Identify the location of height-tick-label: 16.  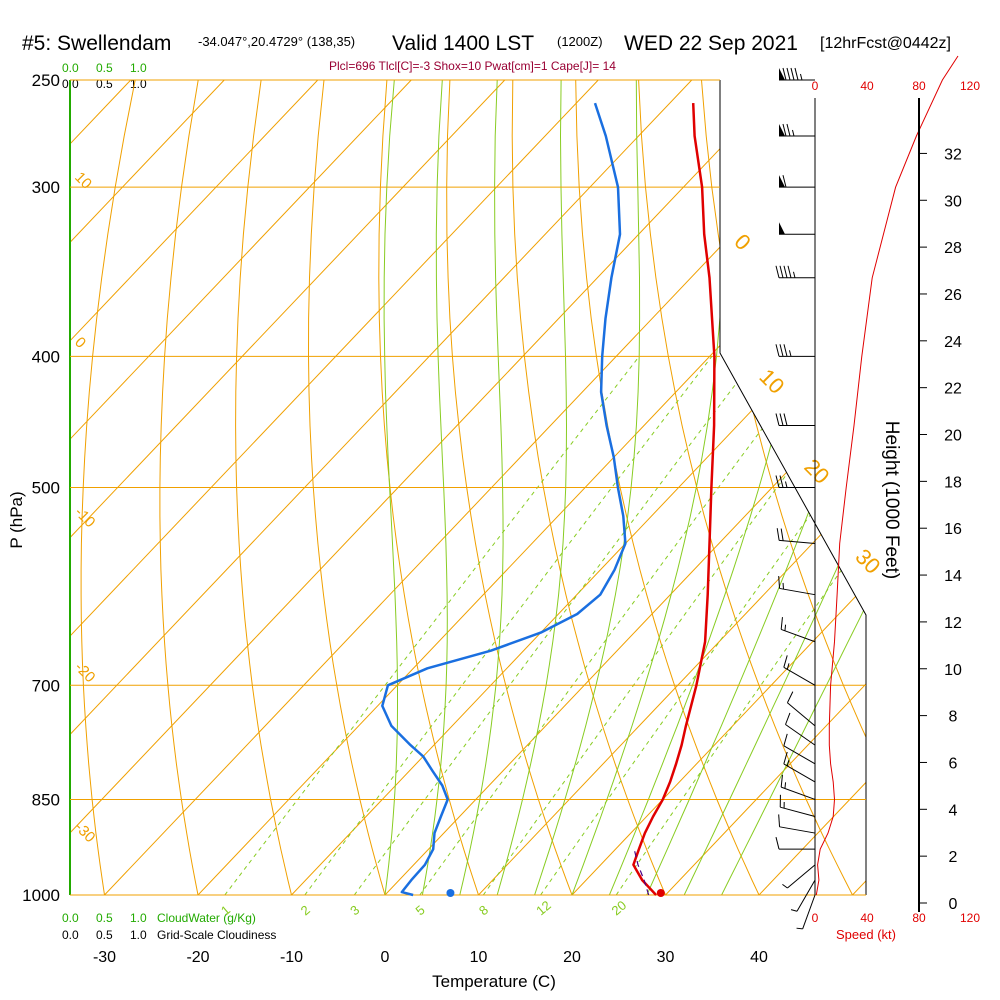
(953, 529).